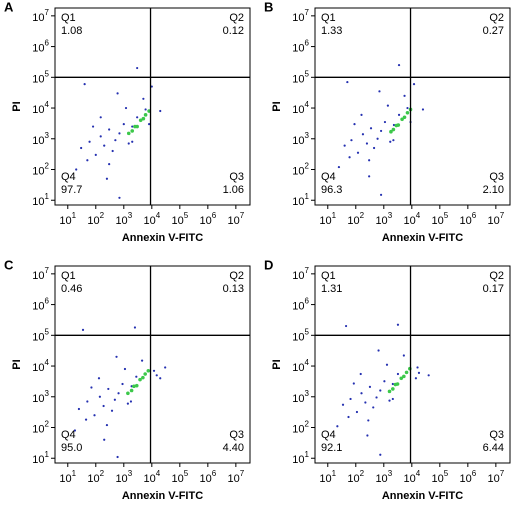  Describe the element at coordinates (331, 289) in the screenshot. I see `quadrant-value: 1.31` at that location.